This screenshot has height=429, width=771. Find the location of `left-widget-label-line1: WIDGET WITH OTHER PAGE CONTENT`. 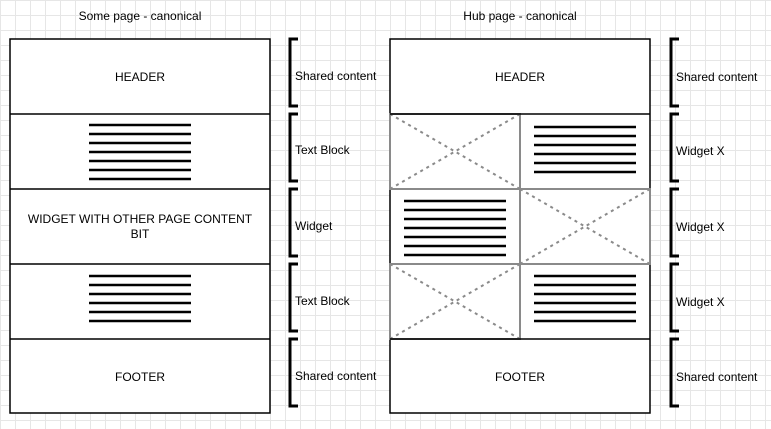

left-widget-label-line1: WIDGET WITH OTHER PAGE CONTENT is located at coordinates (140, 219).